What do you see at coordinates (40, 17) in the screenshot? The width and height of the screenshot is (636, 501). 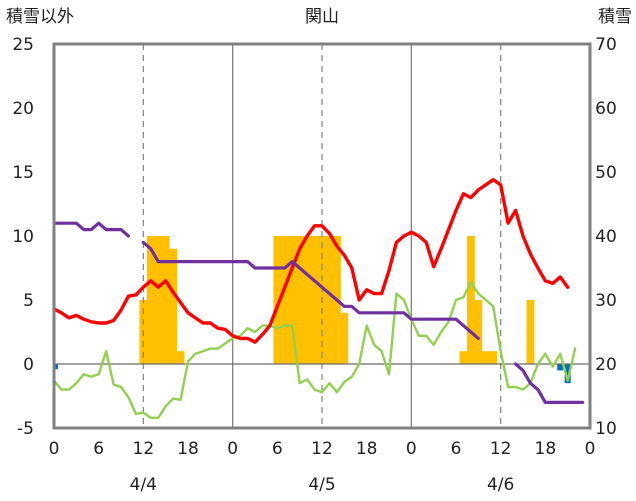 I see `left-axis-label: 積雪以外` at bounding box center [40, 17].